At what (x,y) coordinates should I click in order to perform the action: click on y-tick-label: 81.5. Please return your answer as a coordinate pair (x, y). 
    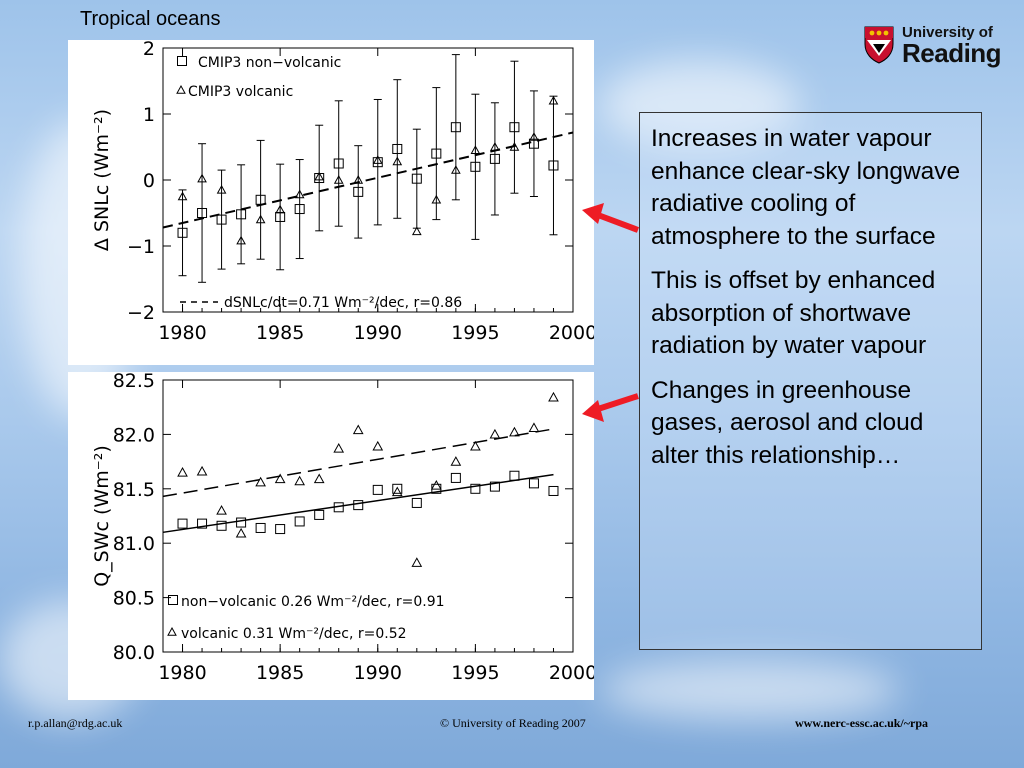
    Looking at the image, I should click on (134, 490).